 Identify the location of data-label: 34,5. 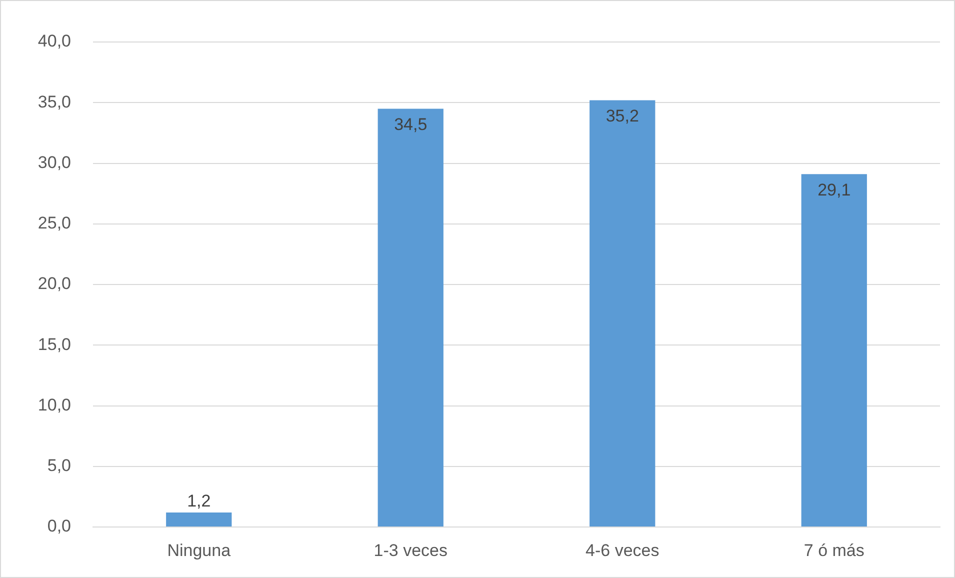
(411, 124).